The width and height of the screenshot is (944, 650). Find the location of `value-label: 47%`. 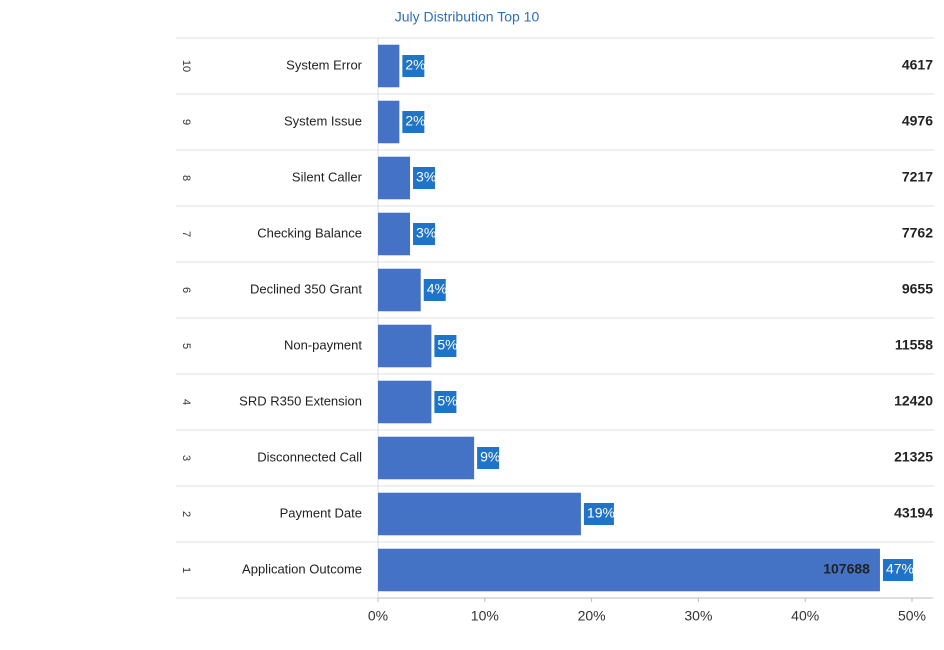

value-label: 47% is located at coordinates (900, 569).